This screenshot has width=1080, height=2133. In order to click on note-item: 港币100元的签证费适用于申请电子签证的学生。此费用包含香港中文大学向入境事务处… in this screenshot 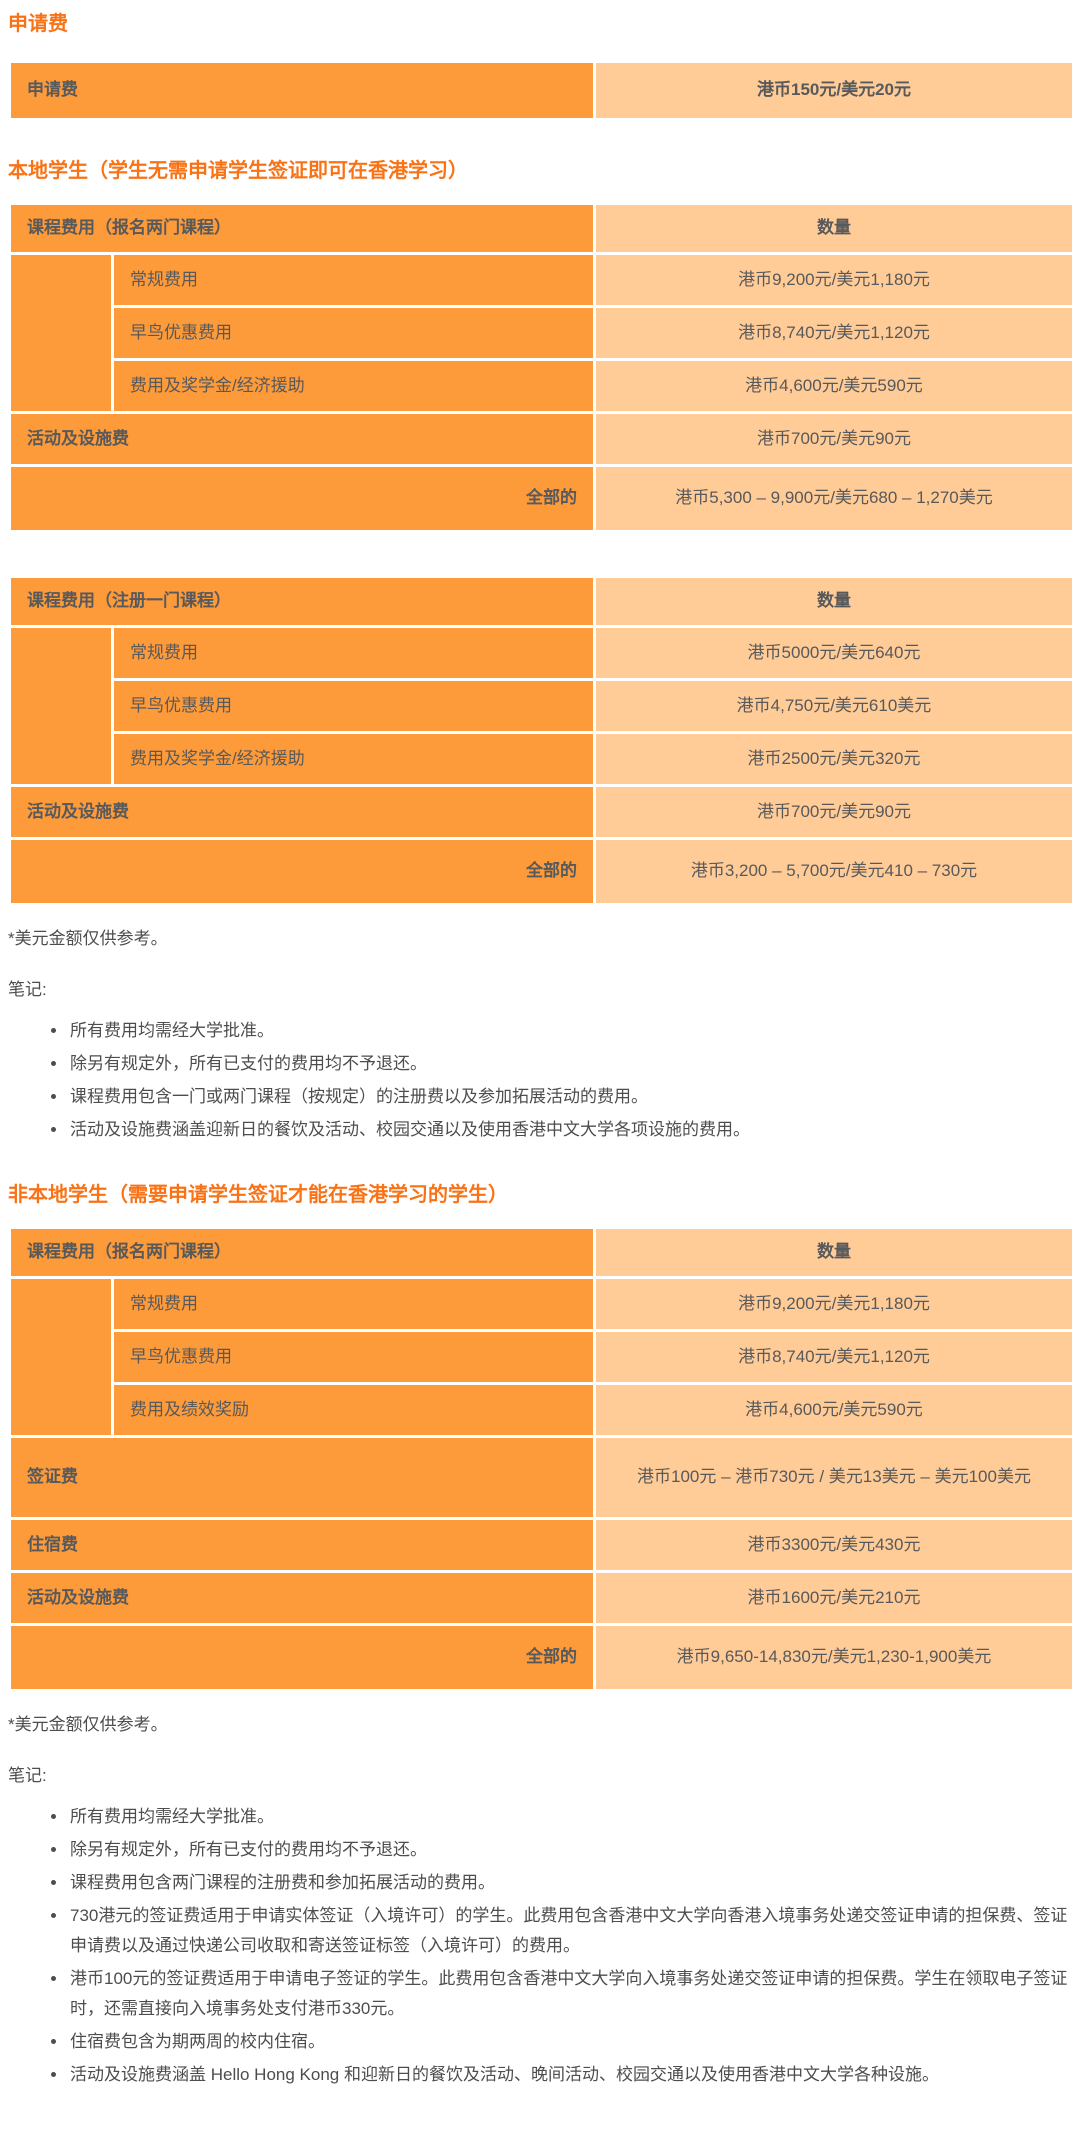, I will do `click(570, 1994)`.